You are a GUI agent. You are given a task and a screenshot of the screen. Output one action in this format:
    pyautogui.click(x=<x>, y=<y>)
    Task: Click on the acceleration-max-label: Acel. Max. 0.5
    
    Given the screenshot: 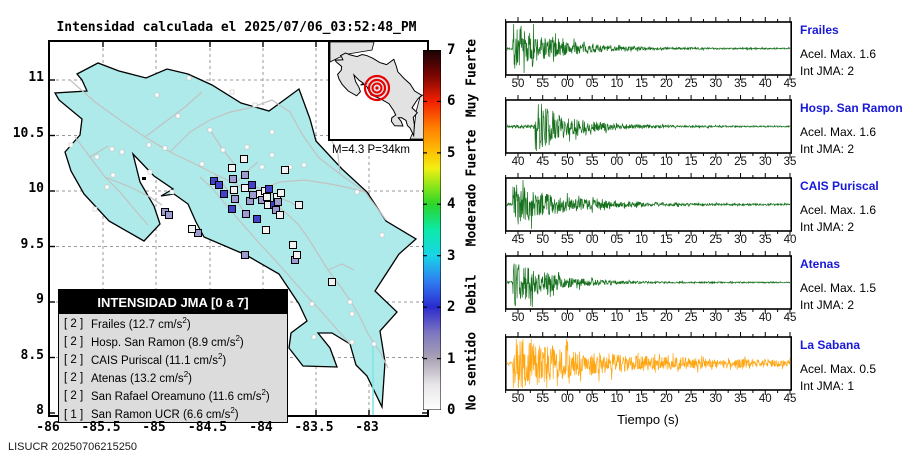 What is the action you would take?
    pyautogui.click(x=838, y=369)
    